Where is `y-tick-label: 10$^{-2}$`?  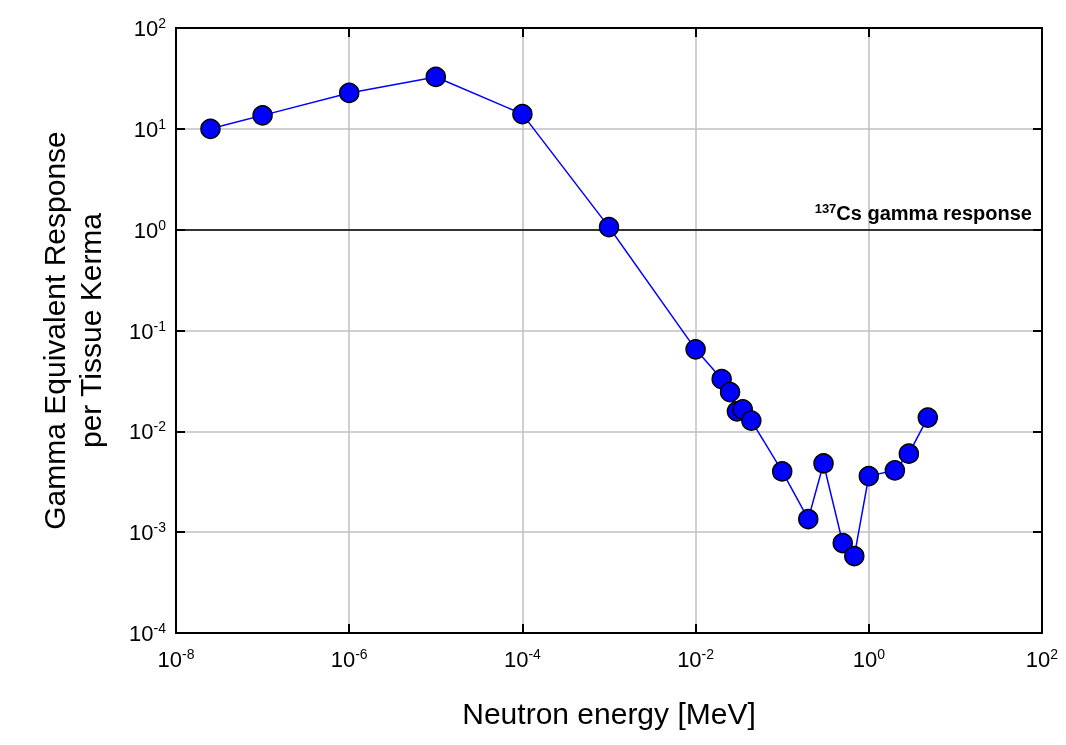 y-tick-label: 10$^{-2}$ is located at coordinates (148, 431).